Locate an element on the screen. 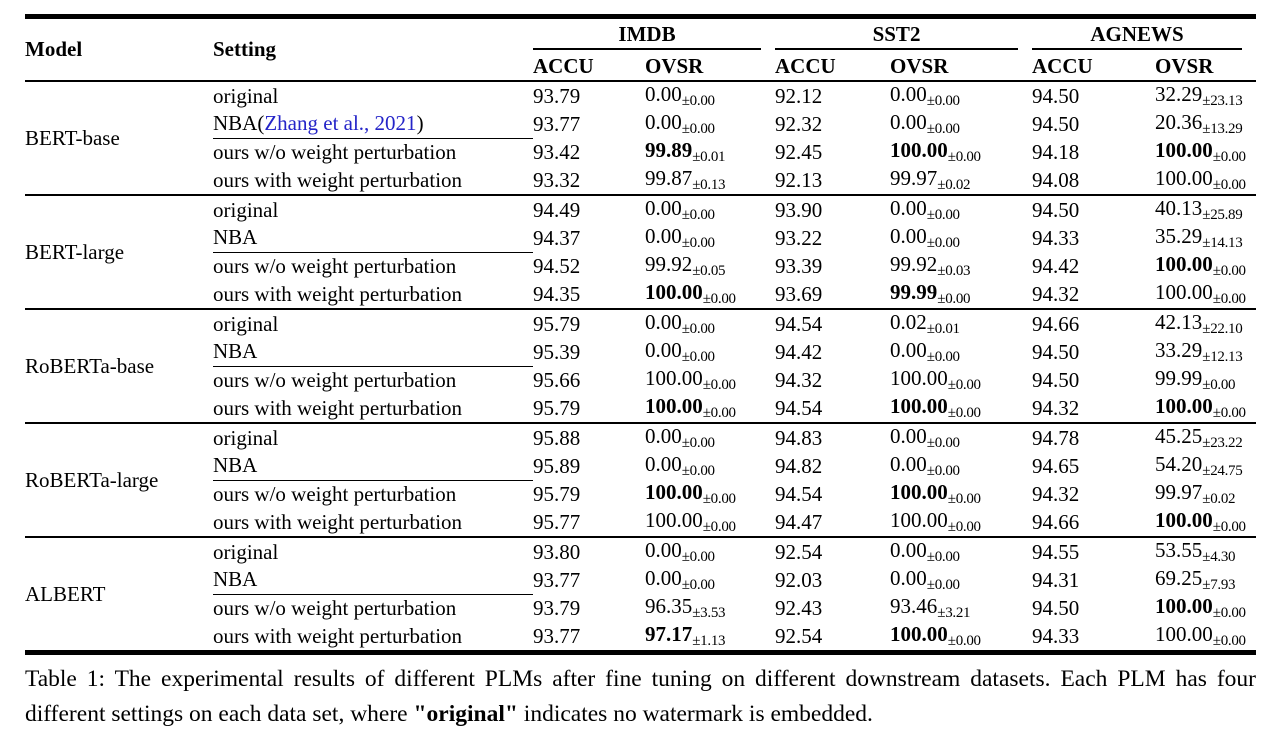  accu-value: 94.78 is located at coordinates (1094, 437).